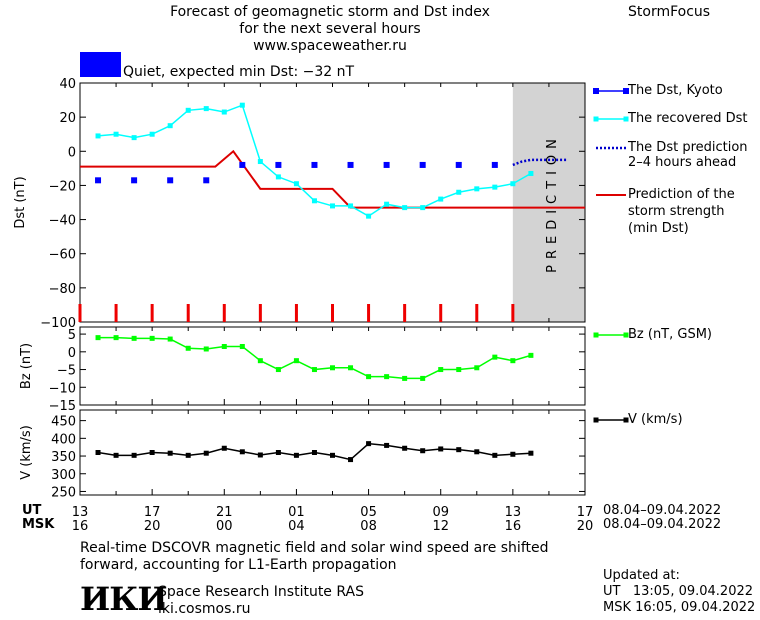 The height and width of the screenshot is (620, 760). Describe the element at coordinates (63, 475) in the screenshot. I see `y-tick-label: 300` at that location.